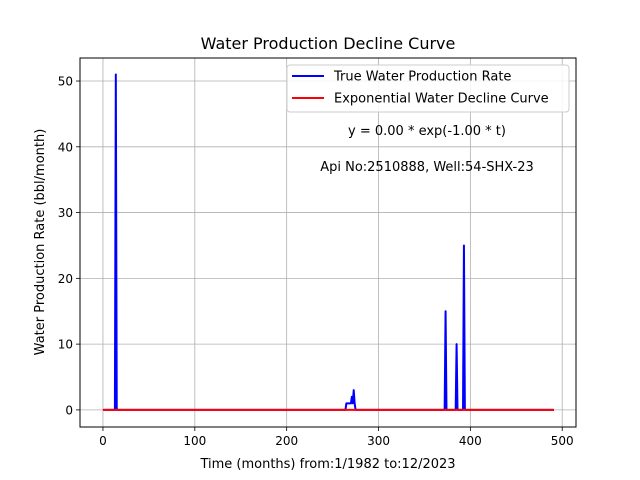 This screenshot has height=480, width=640. I want to click on x-tick-label: 300, so click(378, 441).